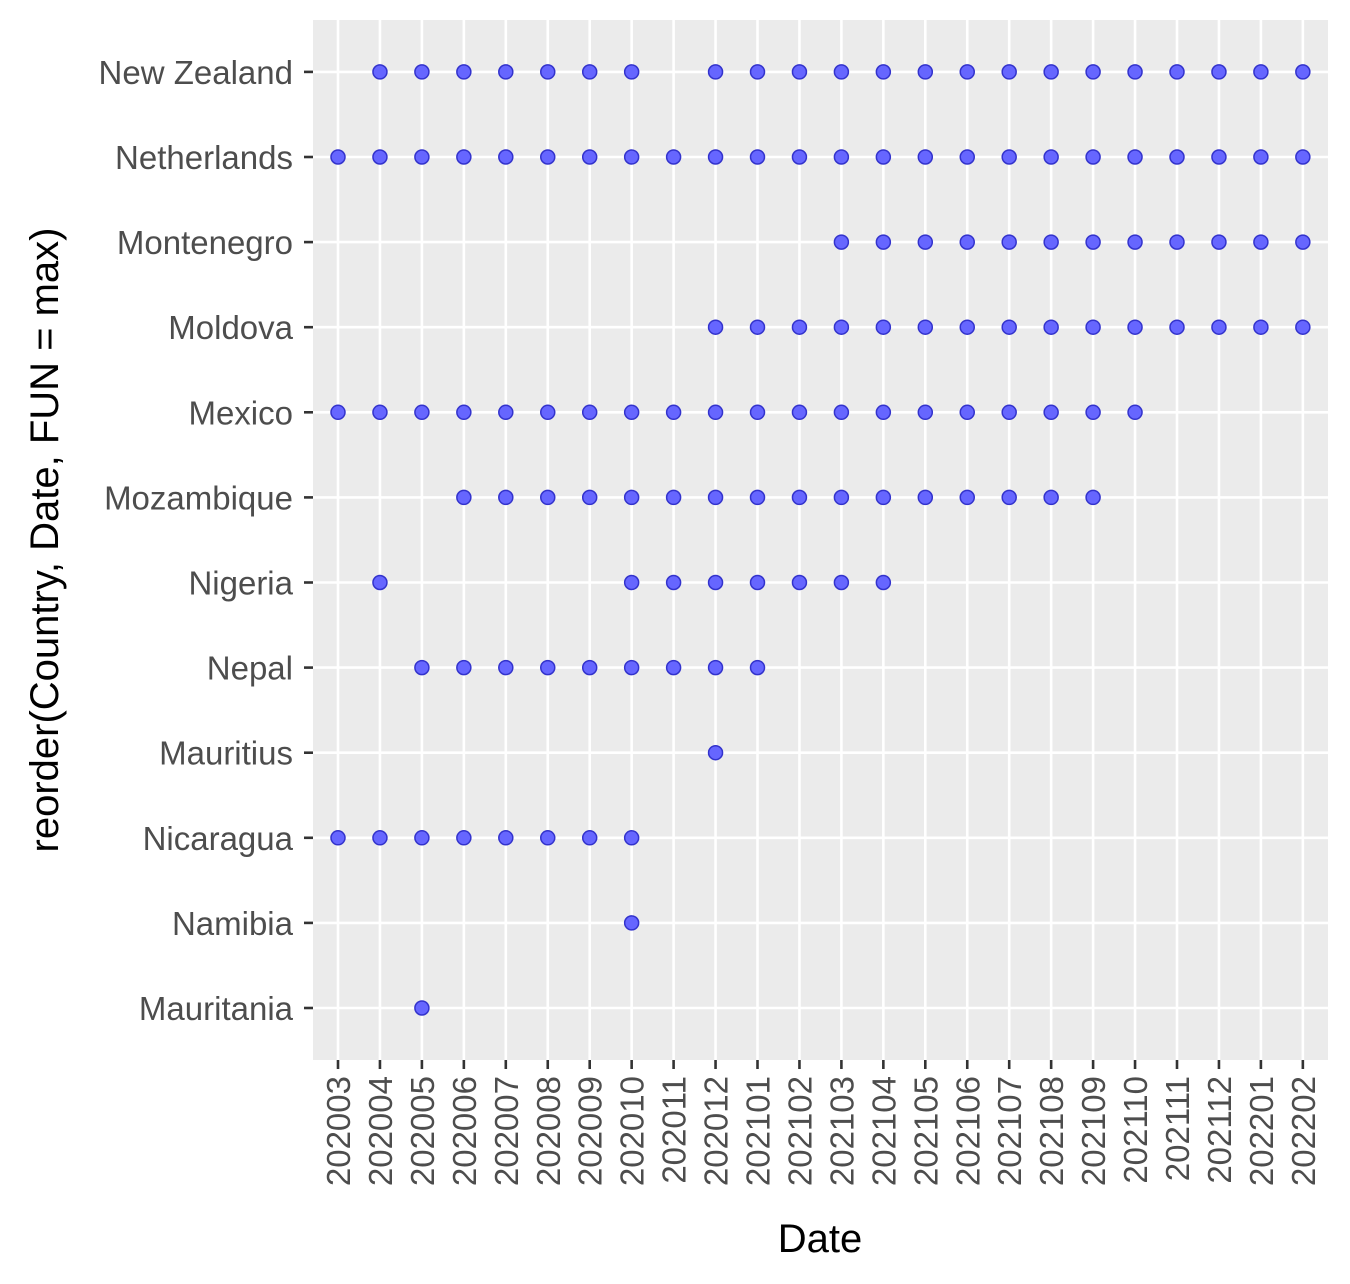  I want to click on x-tick-label: 202102, so click(799, 1131).